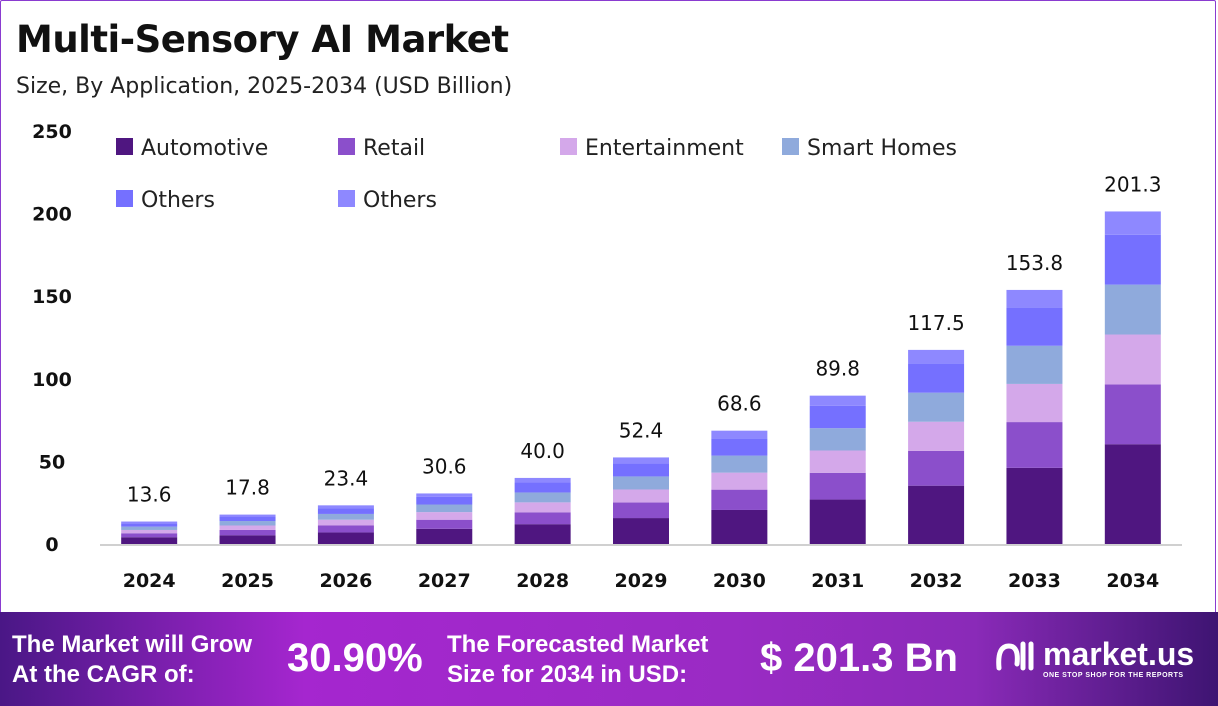  I want to click on legend-label: Smart Homes, so click(882, 148).